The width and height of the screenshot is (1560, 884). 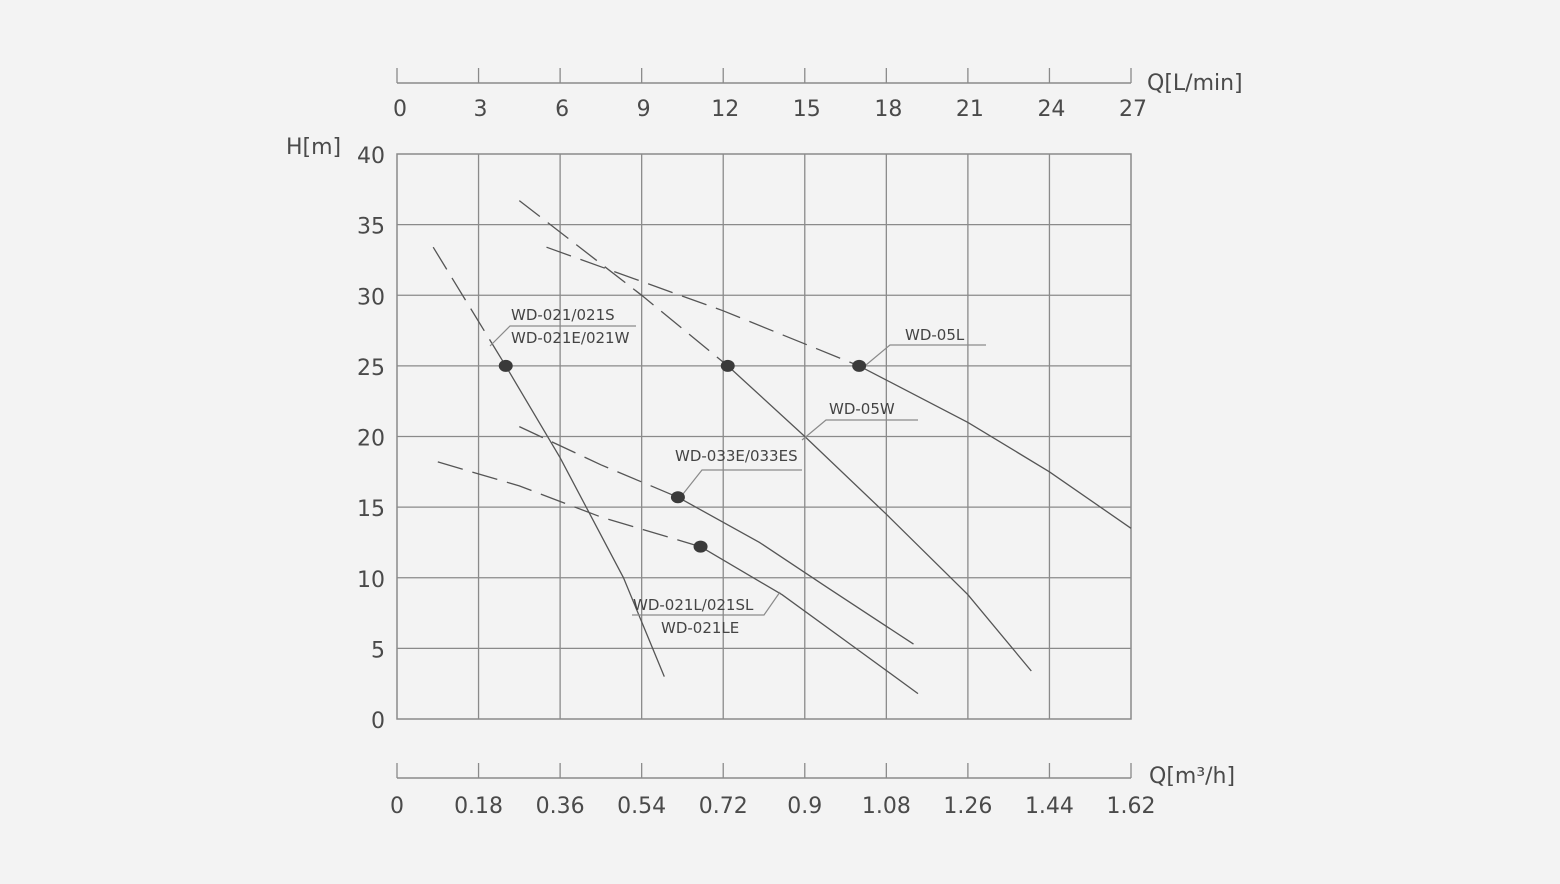 I want to click on label-leader-lines, so click(x=737, y=470).